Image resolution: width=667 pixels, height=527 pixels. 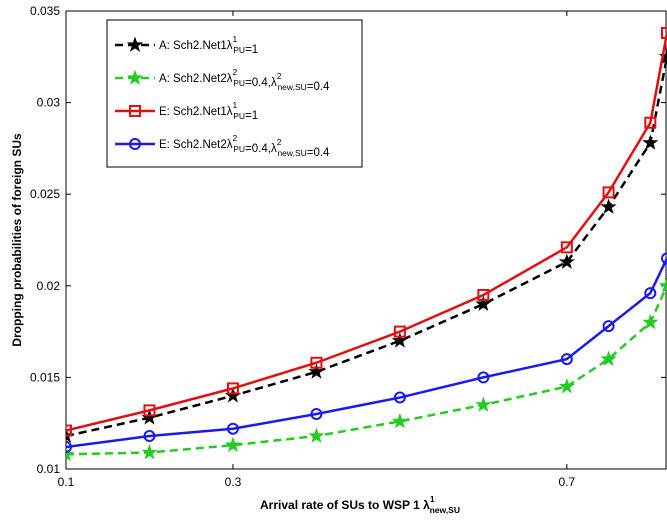 I want to click on legend-entry: A: Sch2.Net2λ2 PU=0.4,λ2 new,SU=0.4, so click(x=222, y=80).